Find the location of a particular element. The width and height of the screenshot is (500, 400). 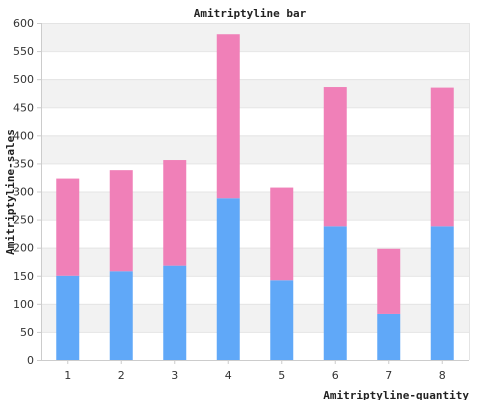

chart-title: Amitriptyline bar is located at coordinates (250, 13).